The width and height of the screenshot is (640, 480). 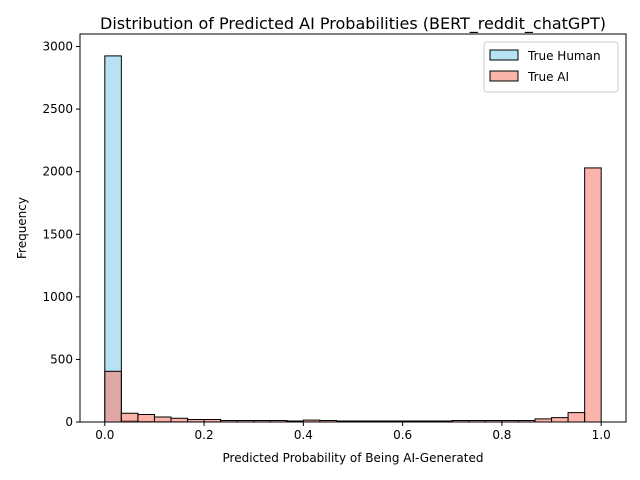 What do you see at coordinates (204, 435) in the screenshot?
I see `x-tick-label: 0.2` at bounding box center [204, 435].